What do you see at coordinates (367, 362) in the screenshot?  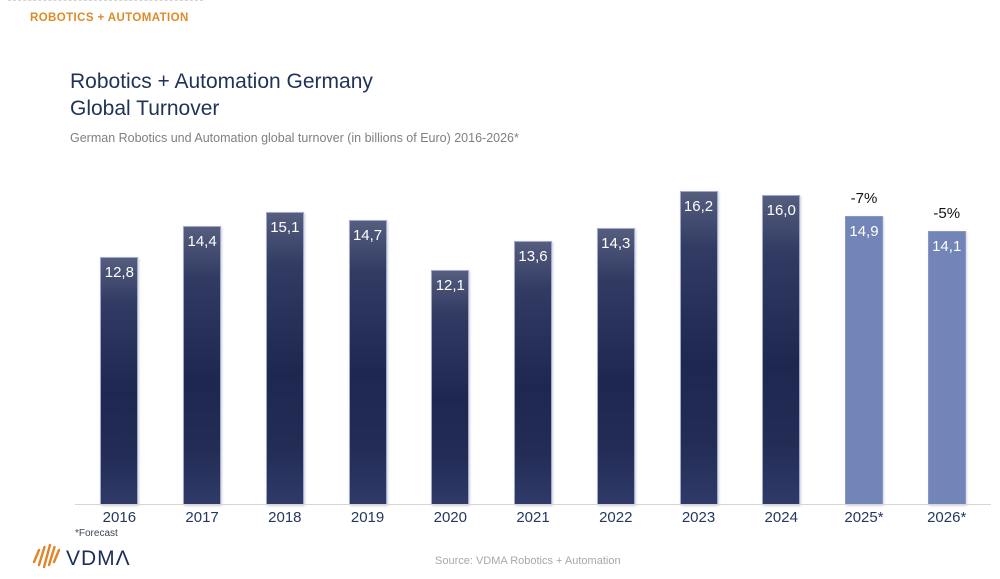 I see `bar-2019: 14,7` at bounding box center [367, 362].